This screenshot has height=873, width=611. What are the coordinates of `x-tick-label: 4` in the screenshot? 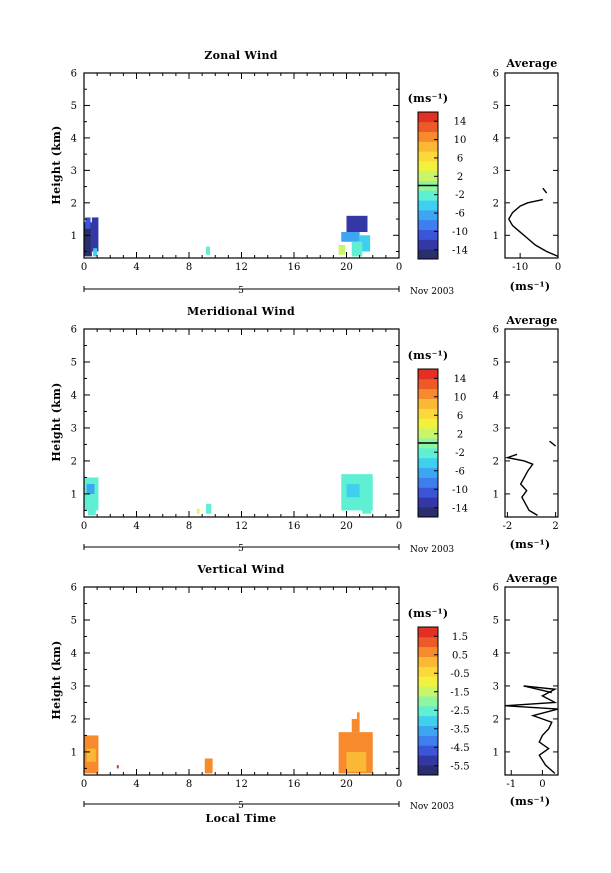 It's located at (136, 526).